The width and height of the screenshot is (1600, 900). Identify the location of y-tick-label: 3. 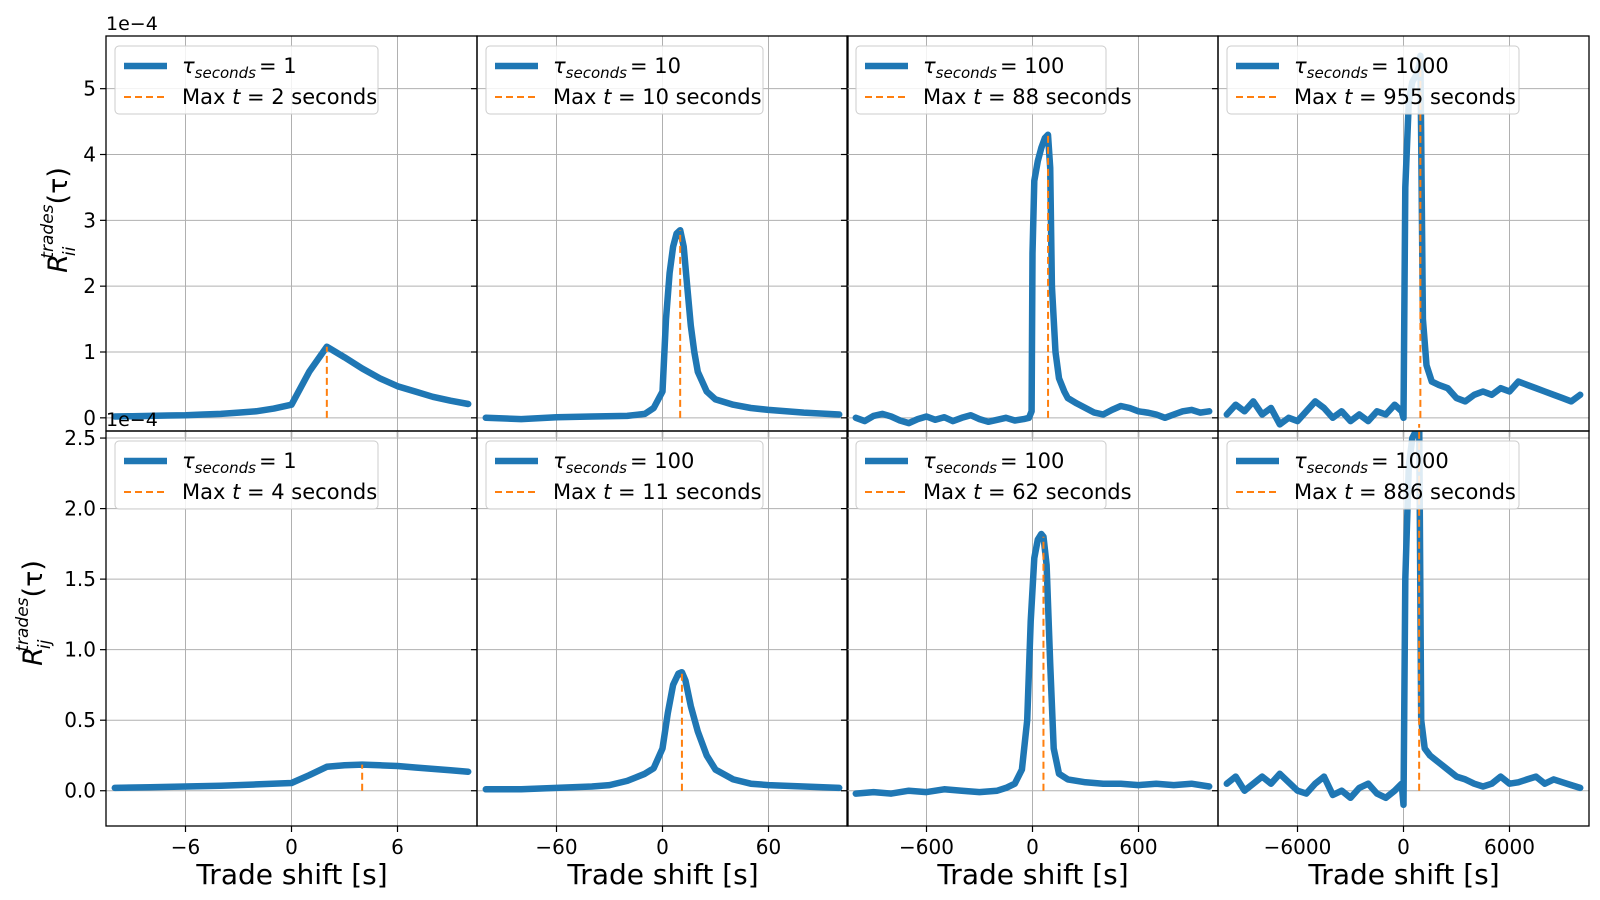
(89, 220).